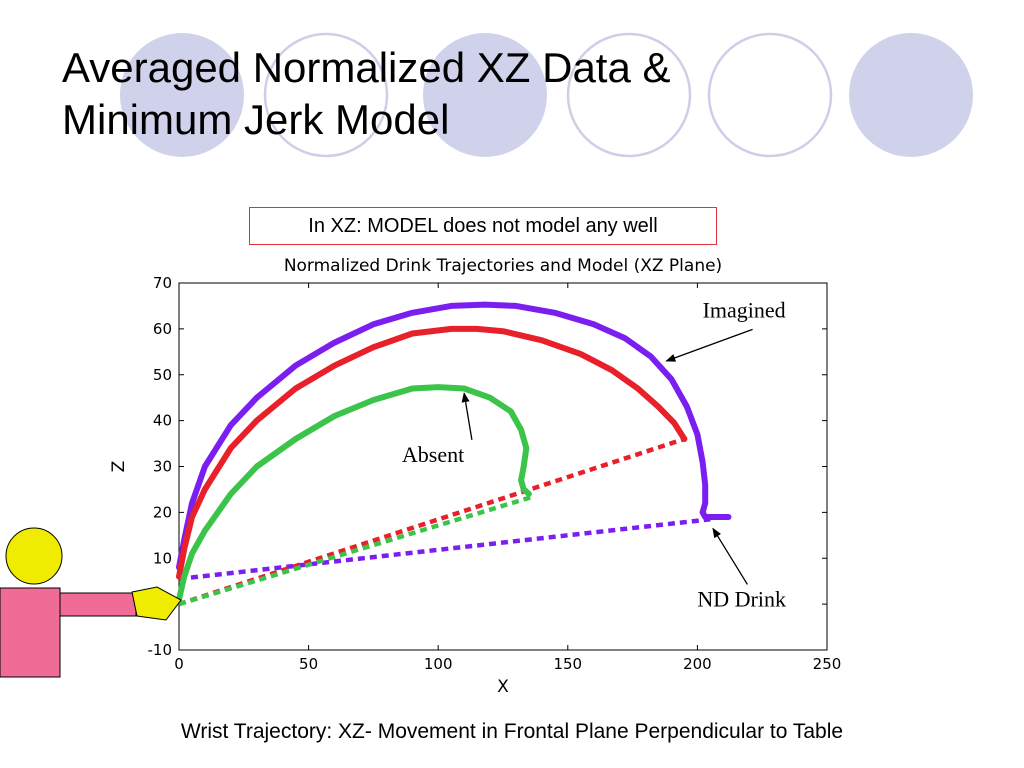  Describe the element at coordinates (162, 467) in the screenshot. I see `y-tick-label: 30` at that location.